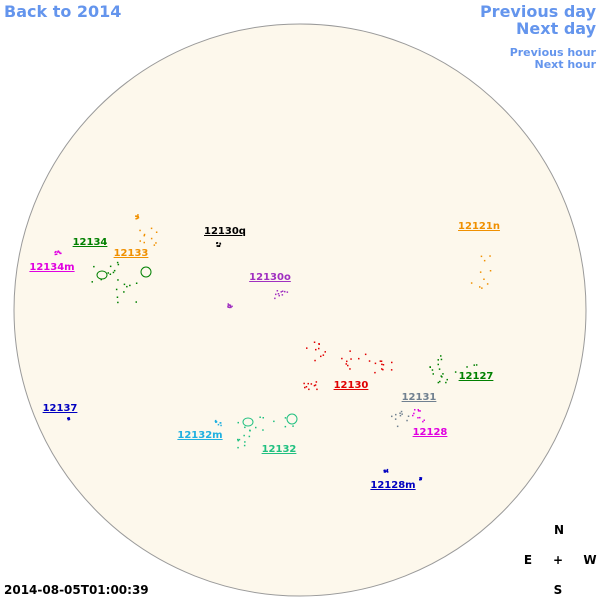 The width and height of the screenshot is (600, 600). I want to click on timestamp: 2014-08-05T01:00:39, so click(76, 590).